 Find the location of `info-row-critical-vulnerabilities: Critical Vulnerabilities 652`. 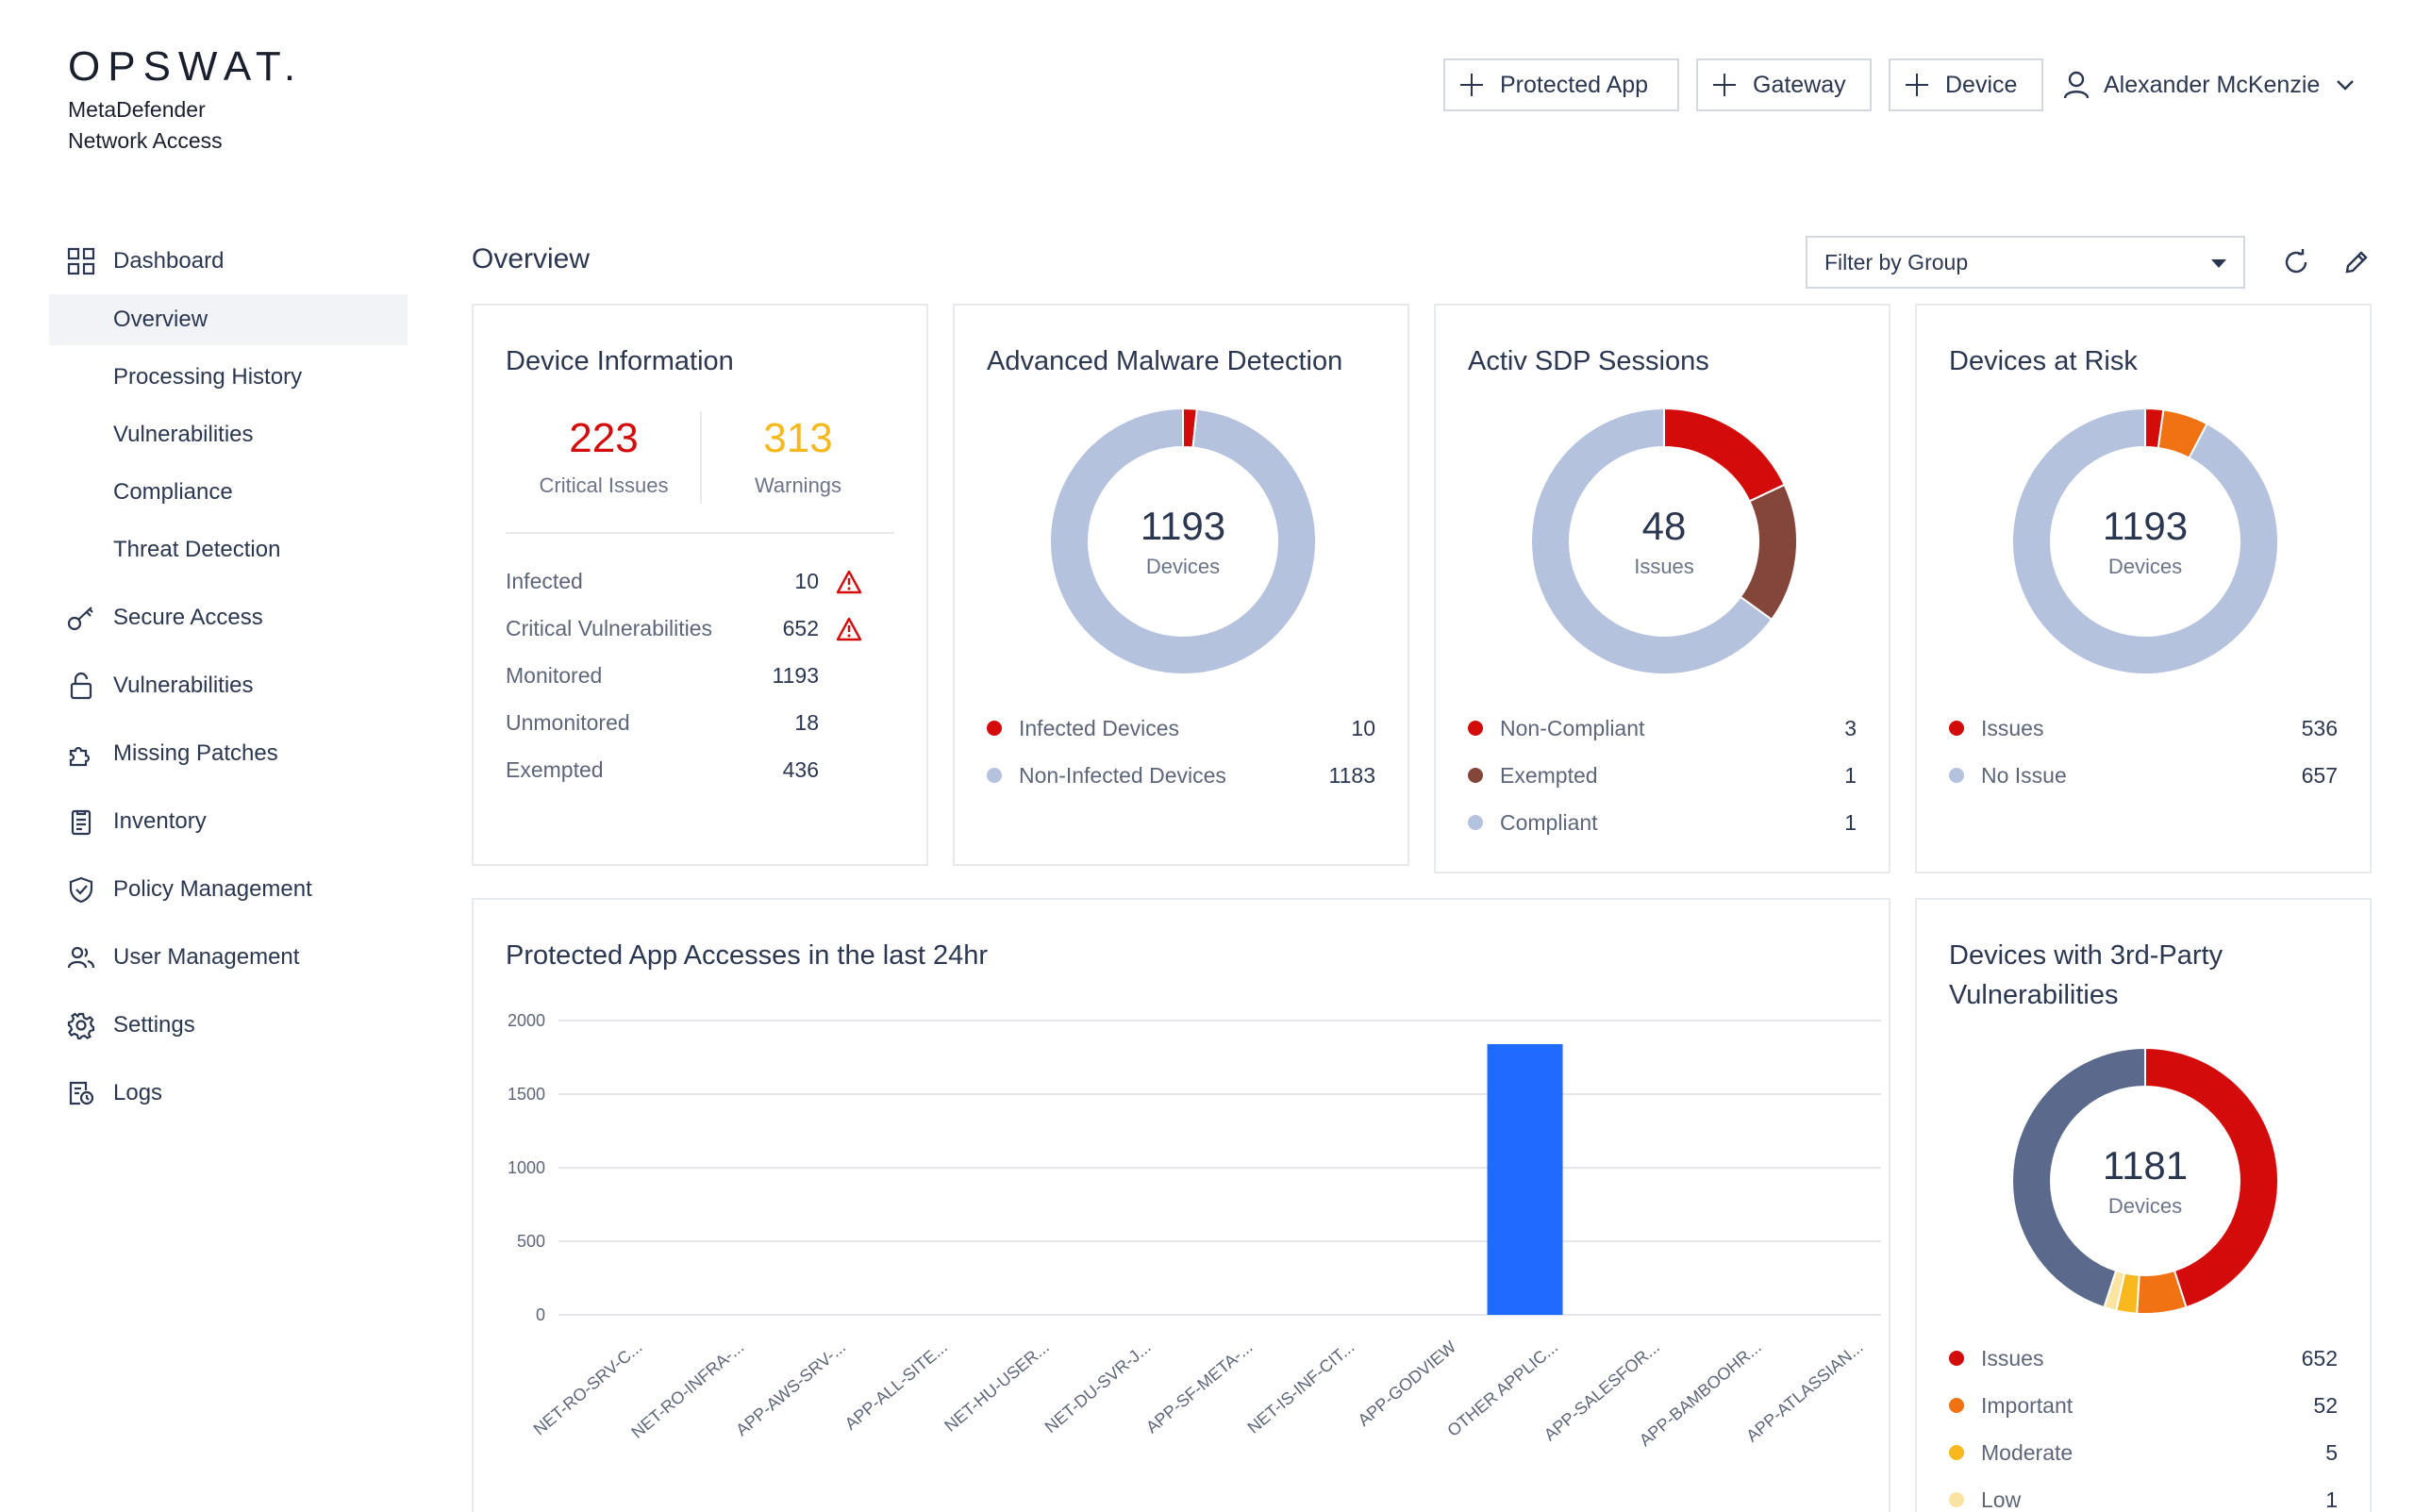

info-row-critical-vulnerabilities: Critical Vulnerabilities 652 is located at coordinates (700, 628).